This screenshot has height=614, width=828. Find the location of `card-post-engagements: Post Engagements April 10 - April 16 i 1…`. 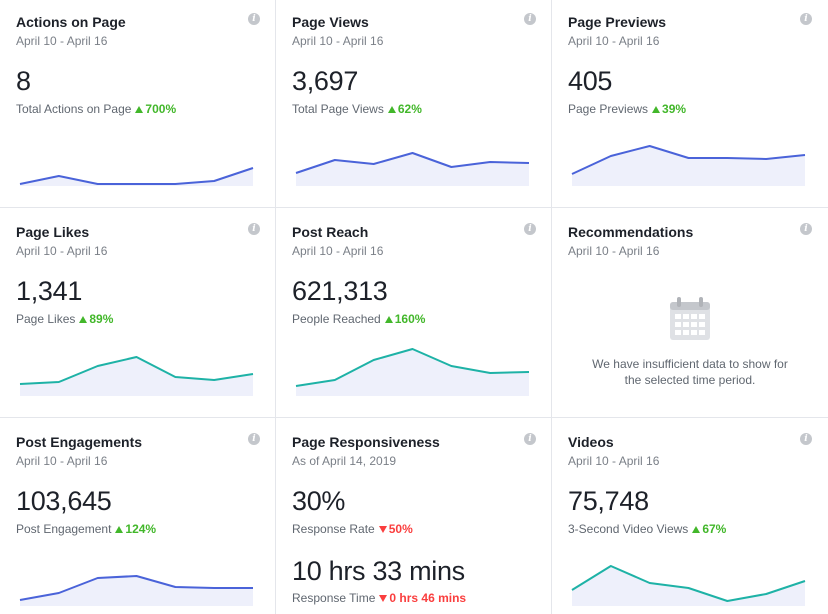

card-post-engagements: Post Engagements April 10 - April 16 i 1… is located at coordinates (138, 517).